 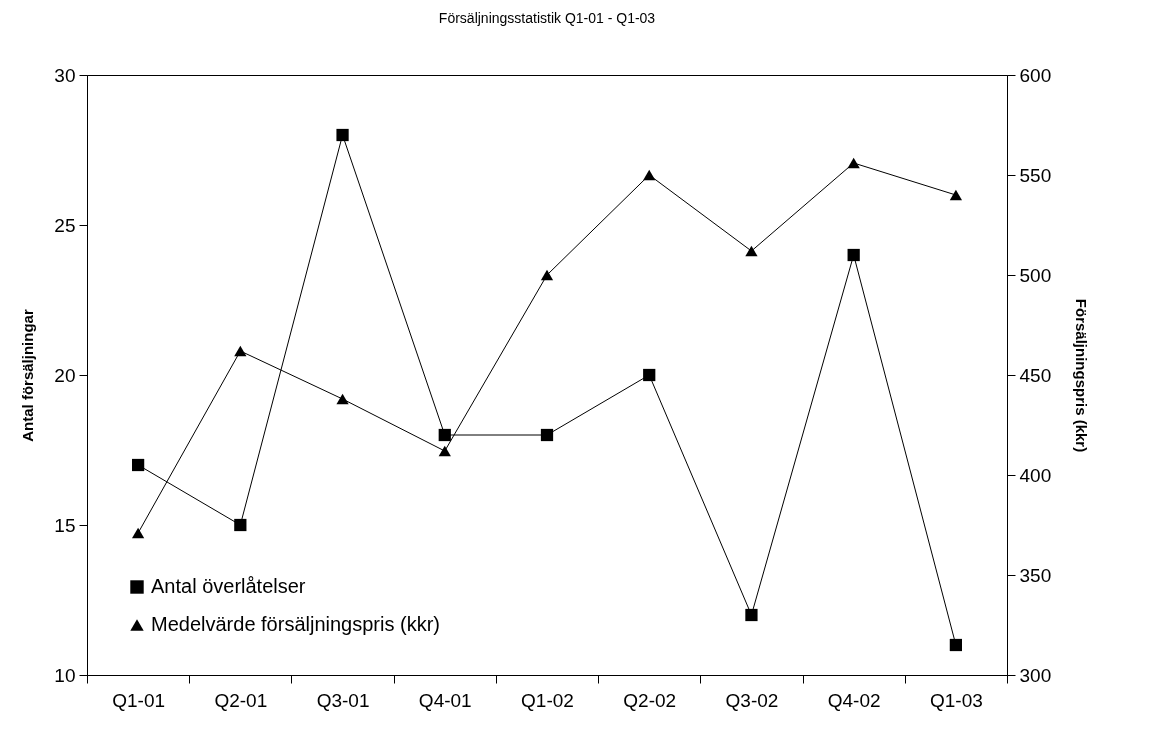 What do you see at coordinates (1035, 275) in the screenshot?
I see `y2-tick-label: 500` at bounding box center [1035, 275].